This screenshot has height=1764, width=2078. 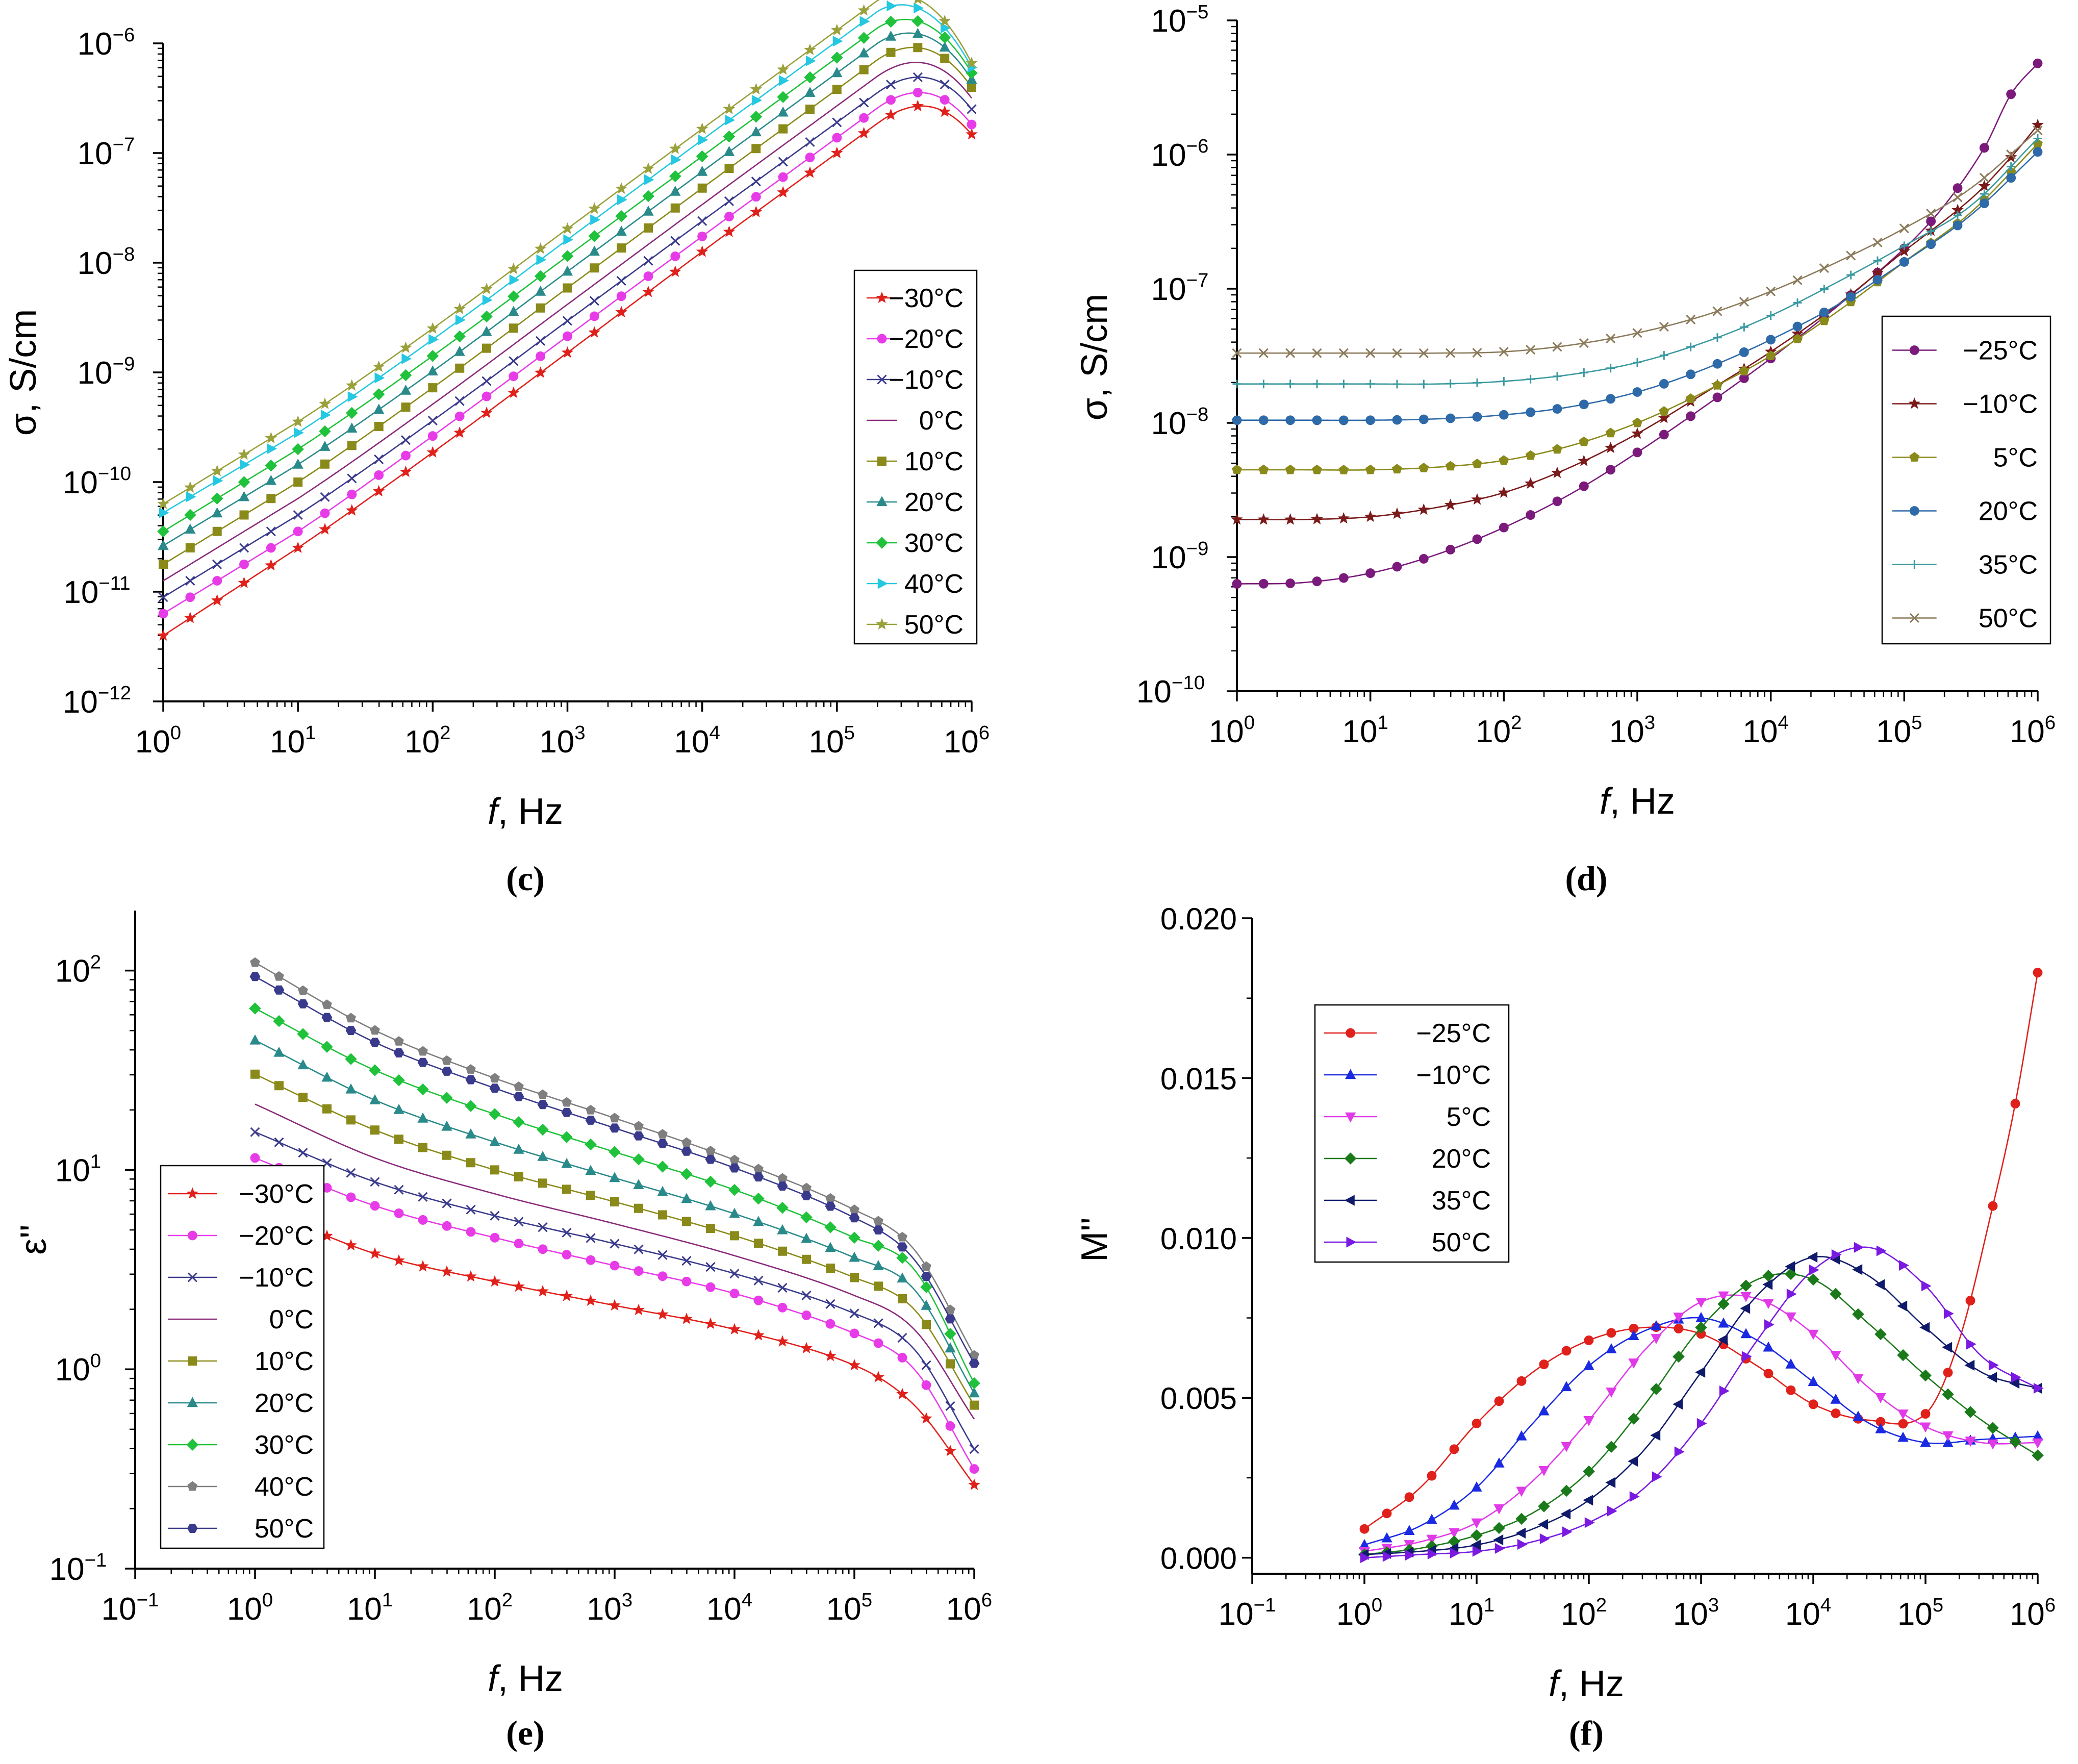 What do you see at coordinates (284, 1361) in the screenshot?
I see `legend-label: 10°C` at bounding box center [284, 1361].